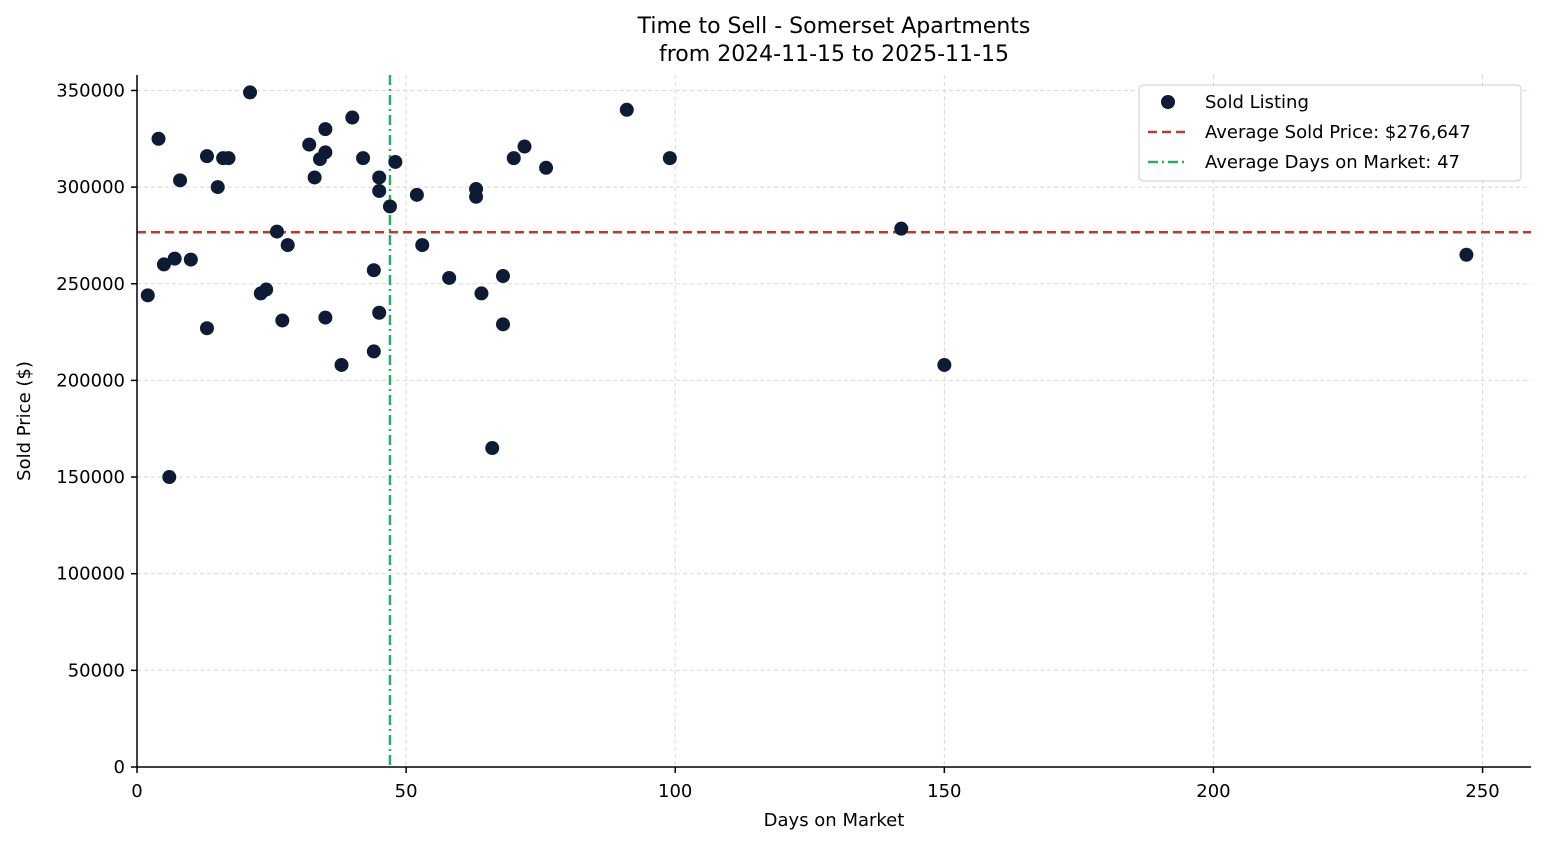  Describe the element at coordinates (1338, 132) in the screenshot. I see `legend-label-average-price: Average Sold Price: $276,647` at that location.